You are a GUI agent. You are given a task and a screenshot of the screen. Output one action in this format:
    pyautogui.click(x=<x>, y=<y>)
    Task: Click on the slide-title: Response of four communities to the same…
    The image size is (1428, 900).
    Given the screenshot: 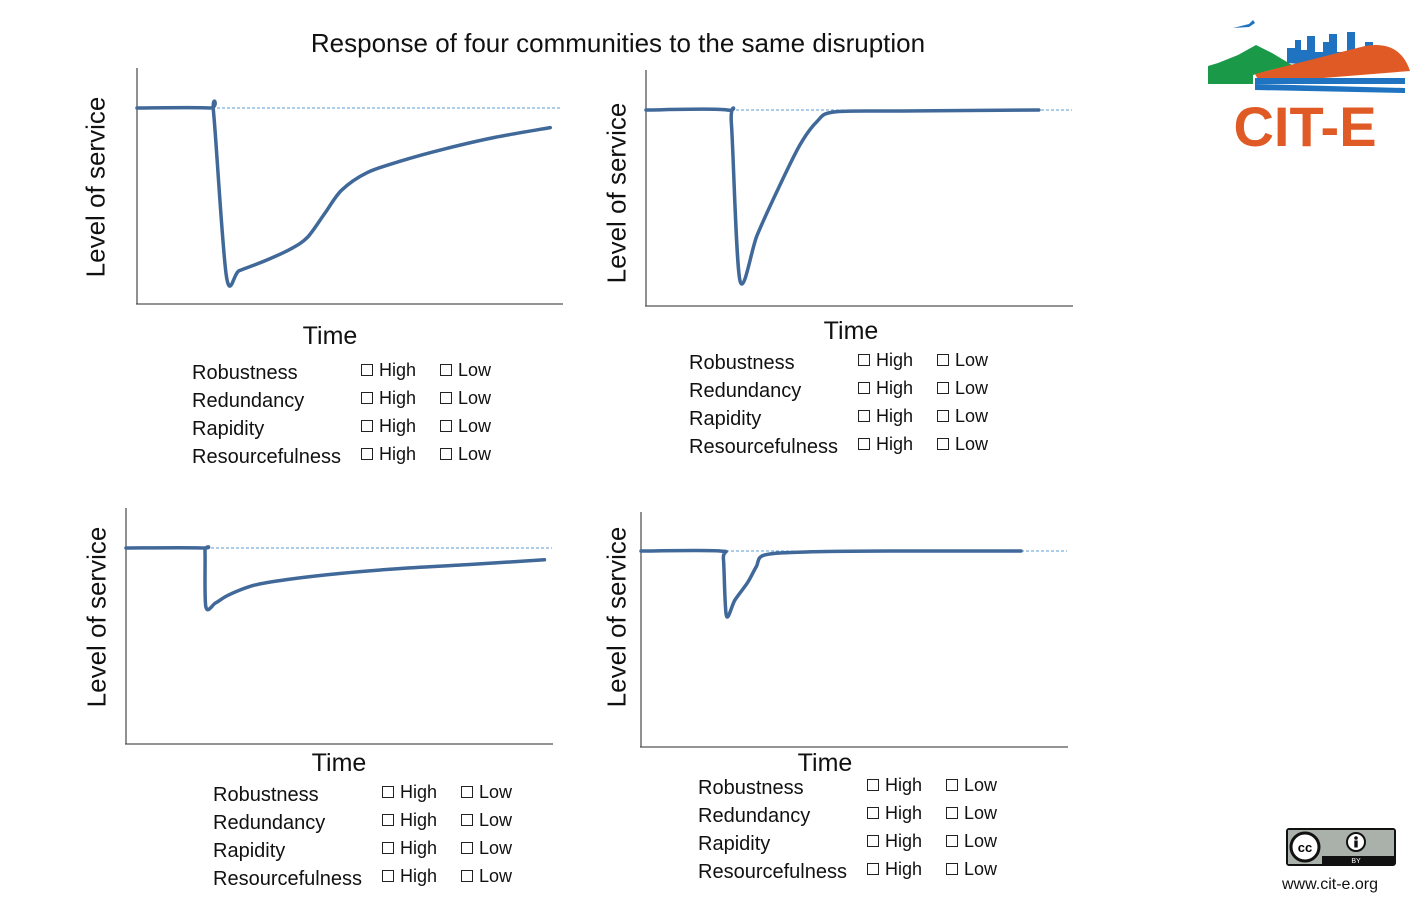 What is the action you would take?
    pyautogui.click(x=618, y=43)
    